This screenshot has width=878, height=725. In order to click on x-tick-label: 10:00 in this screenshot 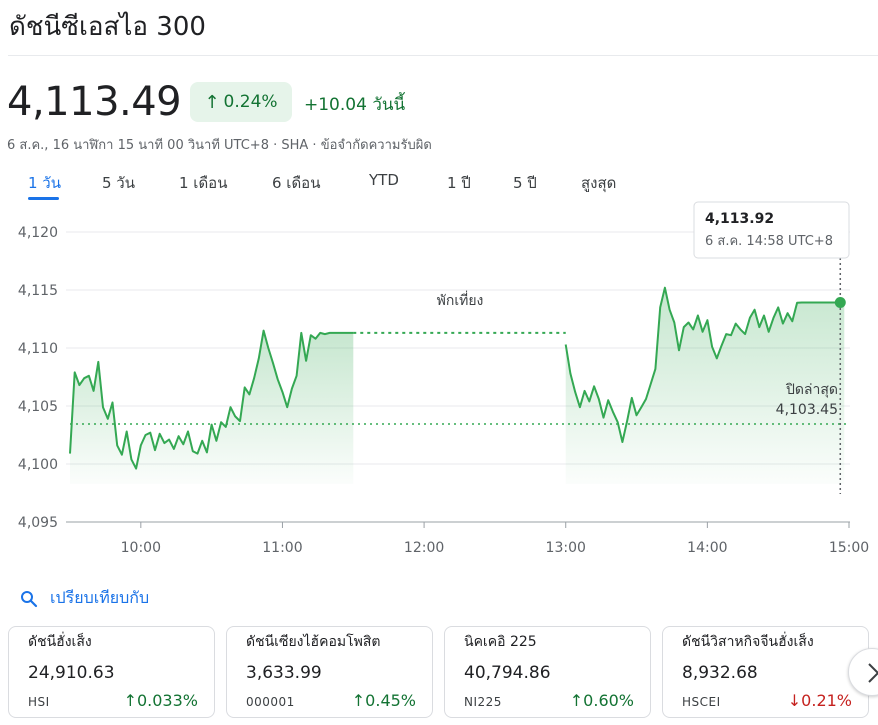, I will do `click(141, 548)`.